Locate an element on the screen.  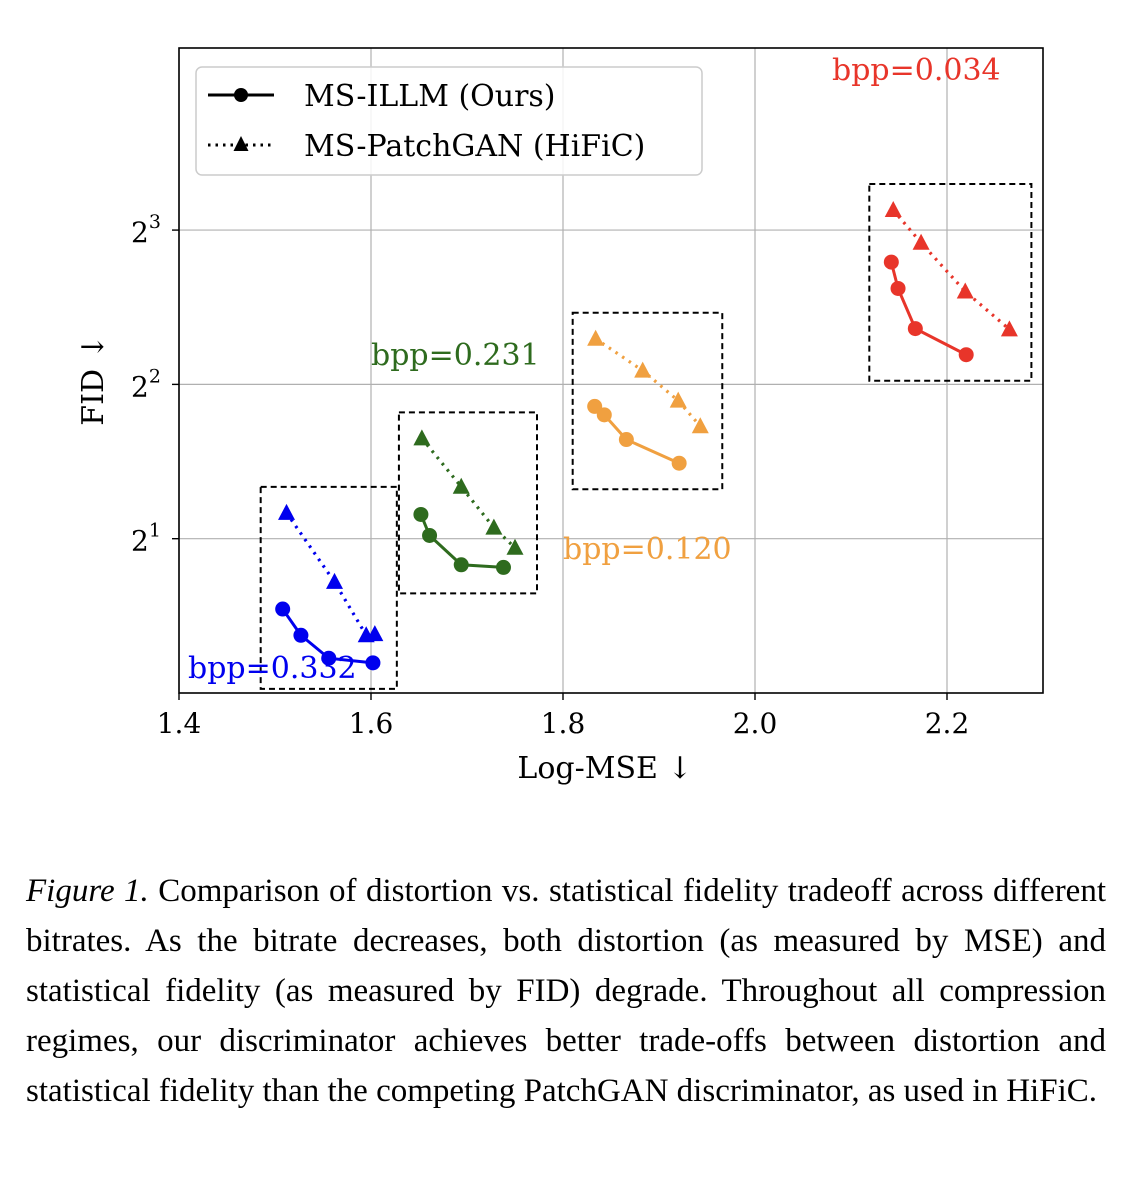
y-tick-label: 22 is located at coordinates (146, 384).